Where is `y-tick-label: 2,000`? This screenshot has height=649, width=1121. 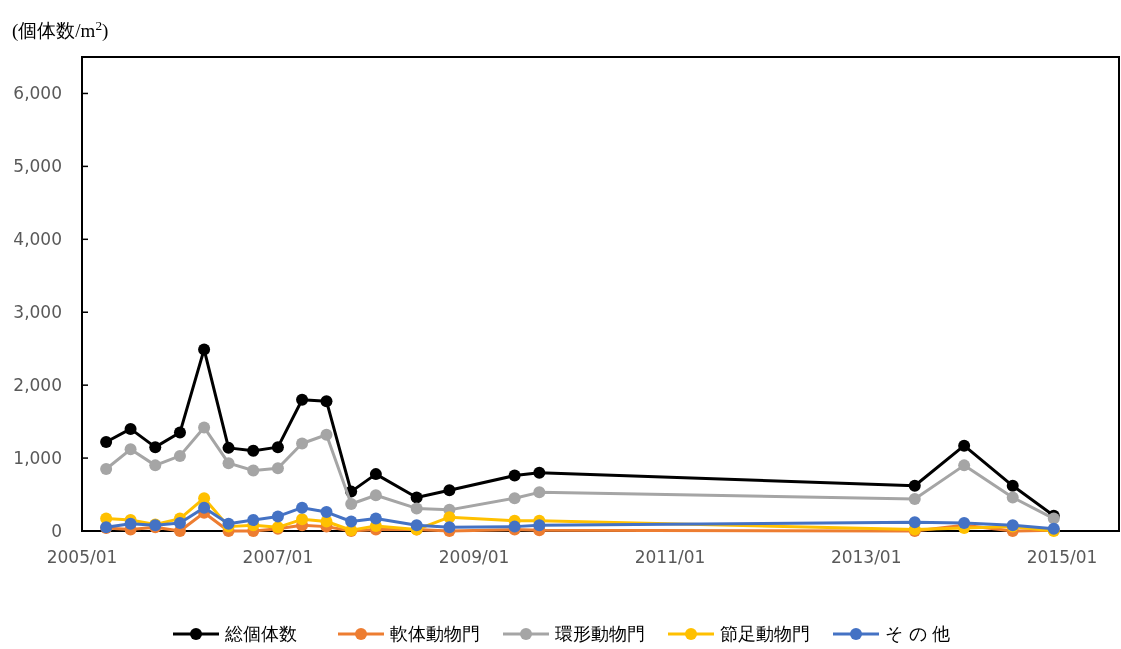
y-tick-label: 2,000 is located at coordinates (37, 385).